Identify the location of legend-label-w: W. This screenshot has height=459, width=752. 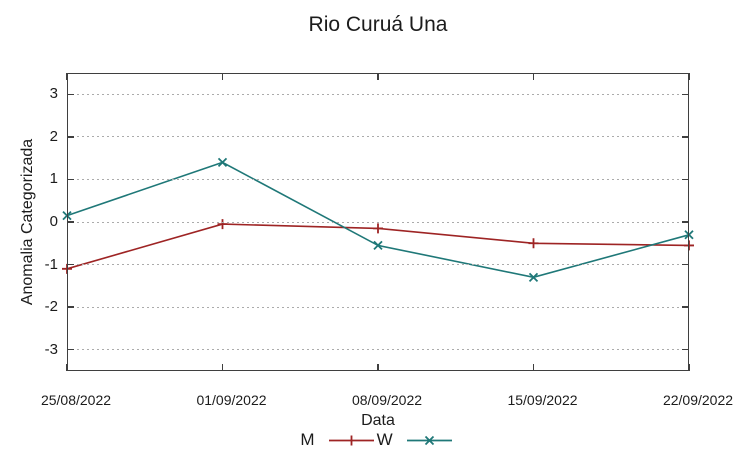
(384, 439).